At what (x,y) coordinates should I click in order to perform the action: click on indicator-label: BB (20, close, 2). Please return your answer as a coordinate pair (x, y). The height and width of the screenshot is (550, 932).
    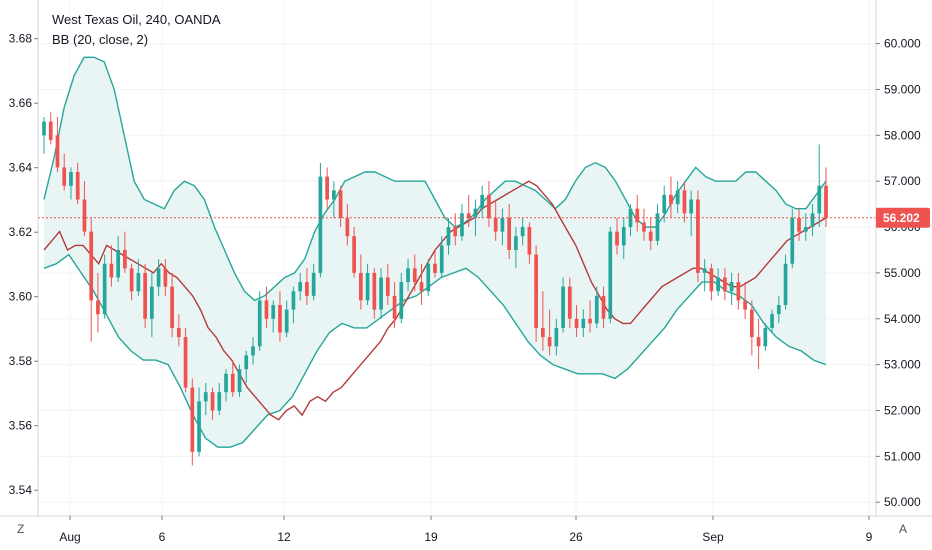
    Looking at the image, I should click on (100, 39).